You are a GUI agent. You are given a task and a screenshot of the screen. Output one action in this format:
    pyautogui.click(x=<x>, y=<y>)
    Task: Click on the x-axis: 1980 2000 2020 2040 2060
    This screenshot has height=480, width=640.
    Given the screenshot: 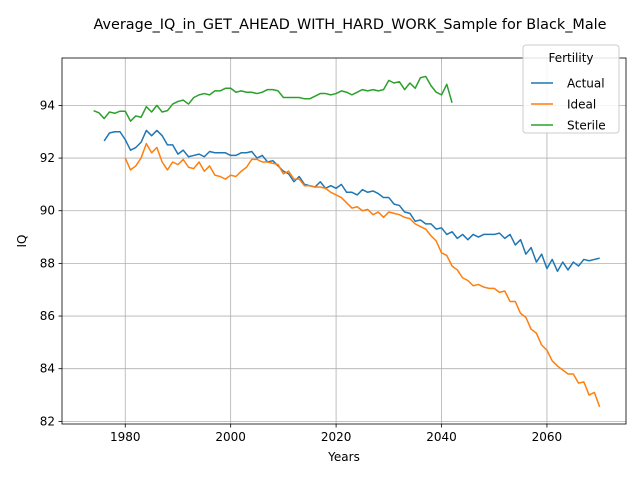 What is the action you would take?
    pyautogui.click(x=336, y=434)
    